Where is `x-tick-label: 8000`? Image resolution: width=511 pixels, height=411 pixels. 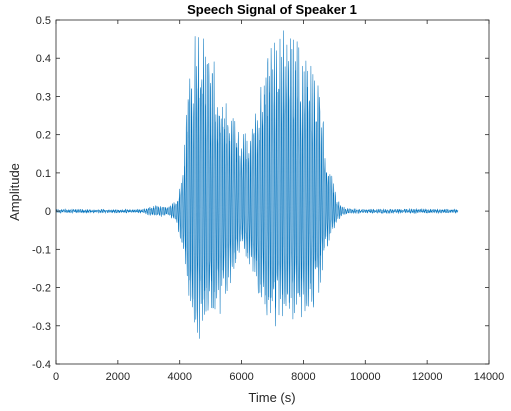 x-tick-label: 8000 is located at coordinates (303, 377).